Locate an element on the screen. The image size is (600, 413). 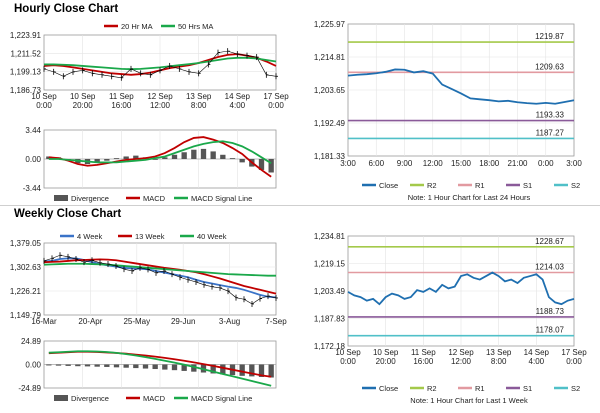
weekly_macd-legend-2-label: MACD Signal Line is located at coordinates (221, 398).